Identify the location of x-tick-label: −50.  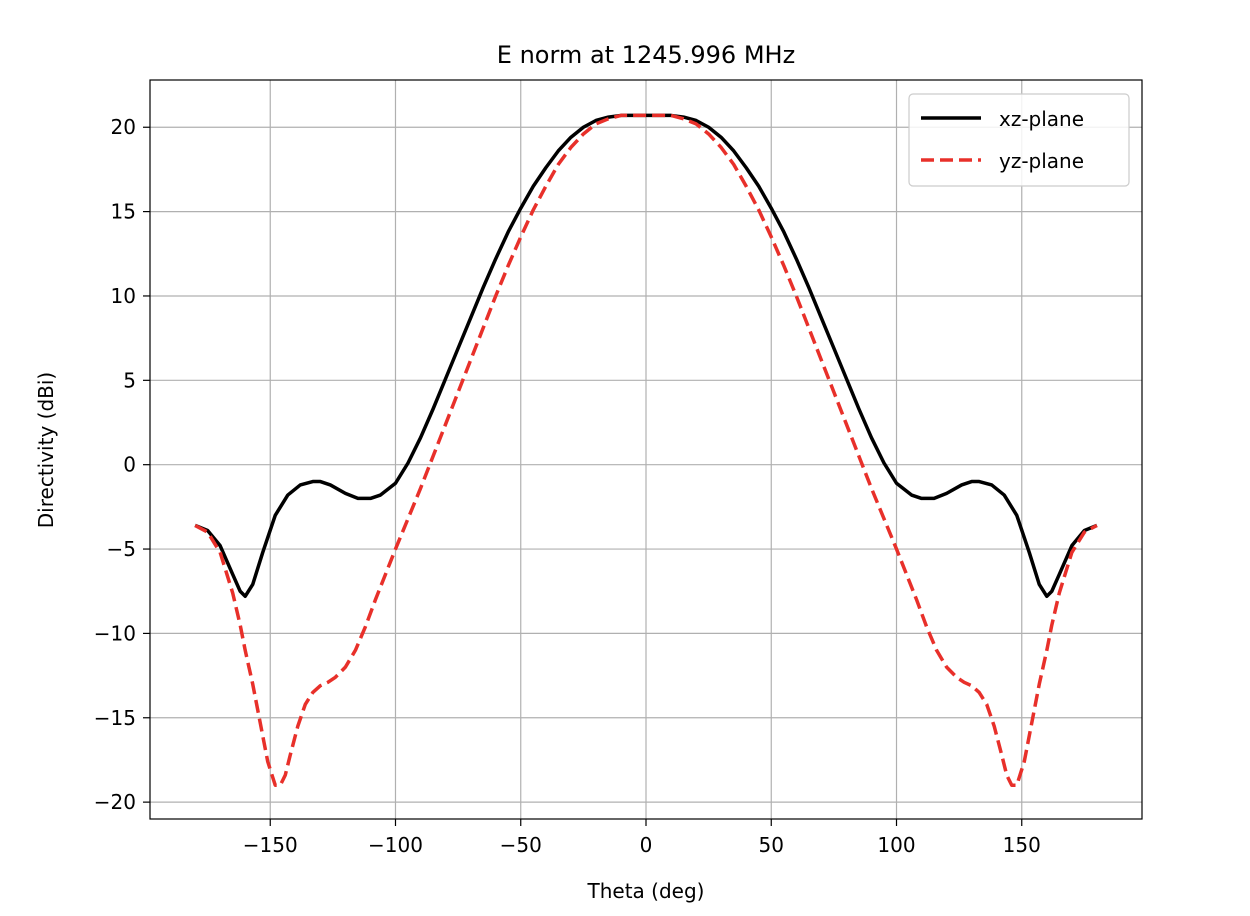
(521, 845).